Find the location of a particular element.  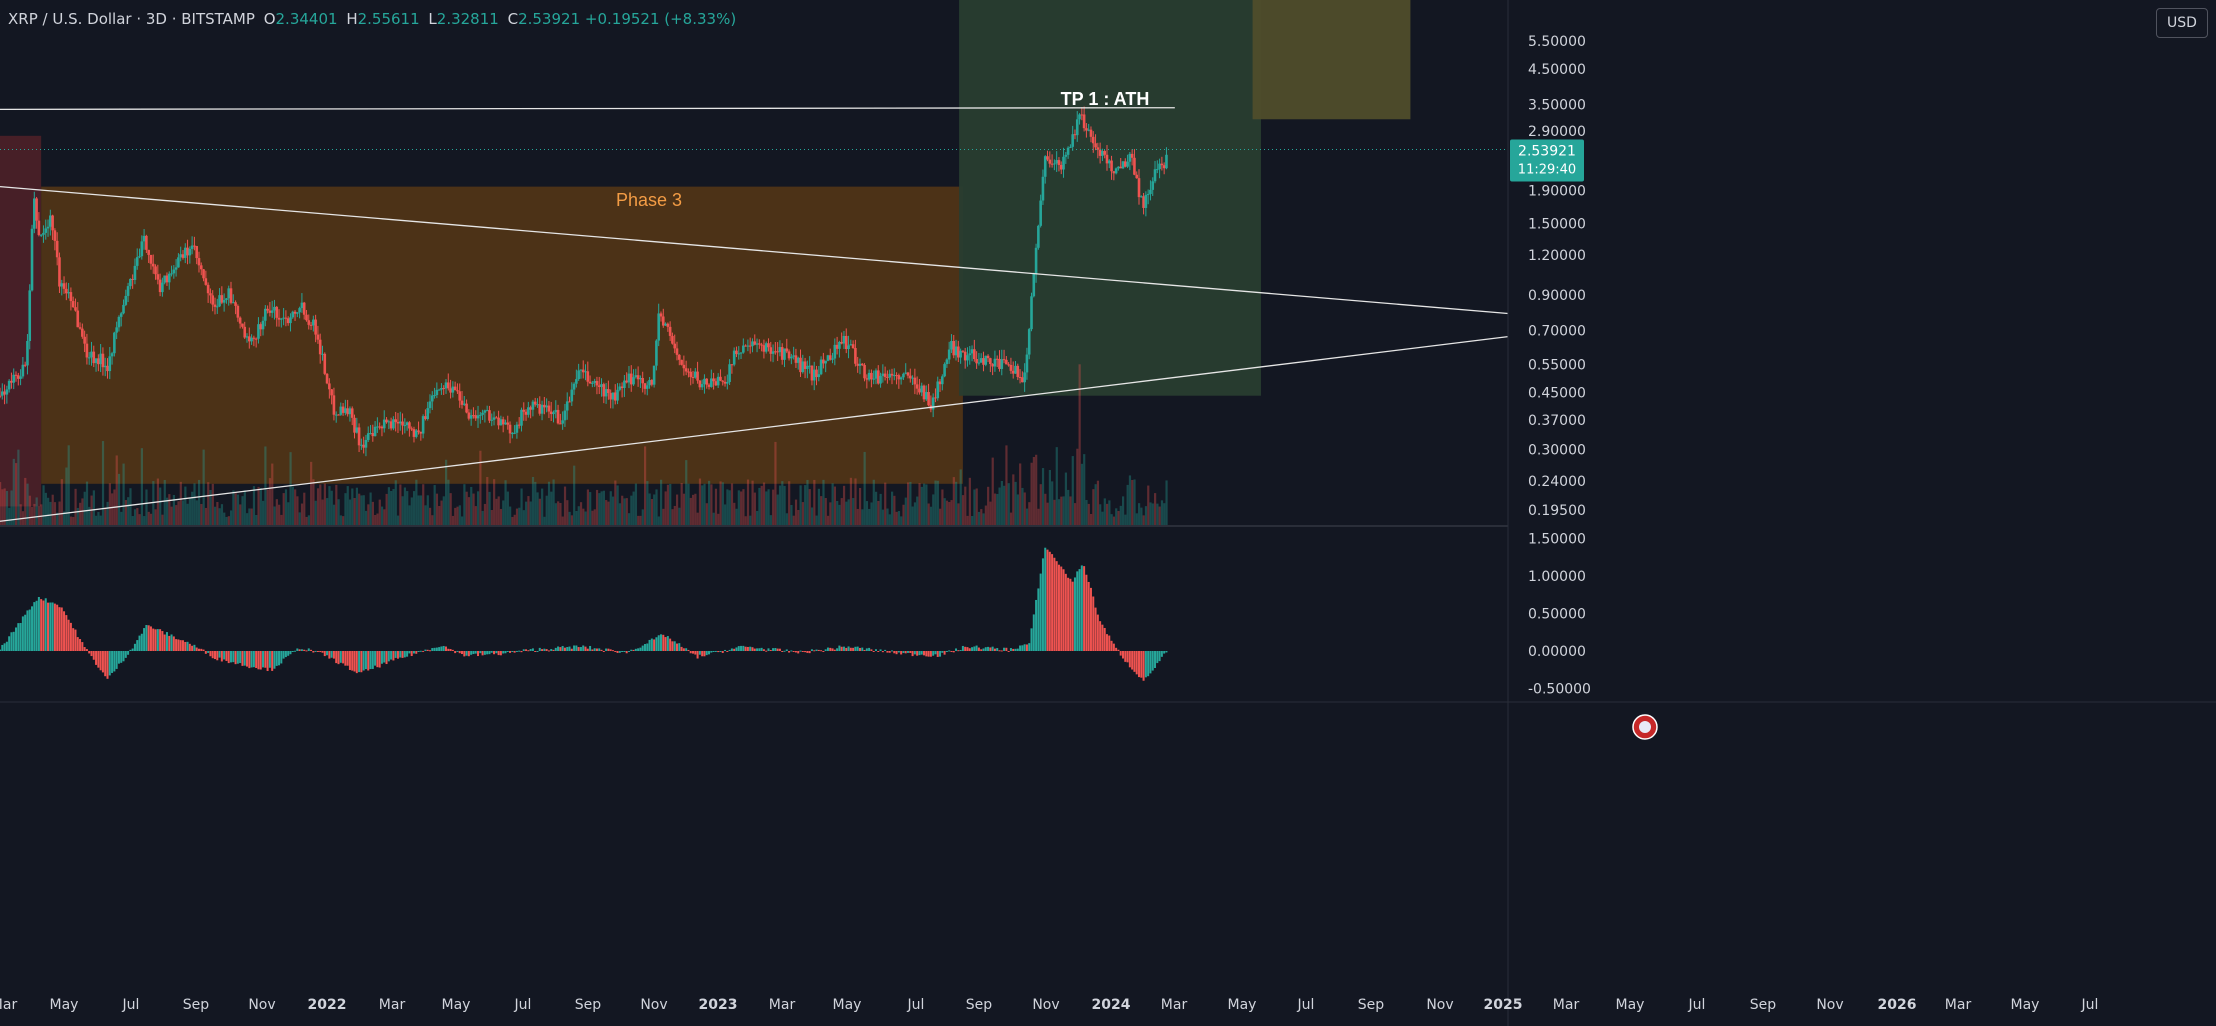

currency-button: USD is located at coordinates (2182, 23).